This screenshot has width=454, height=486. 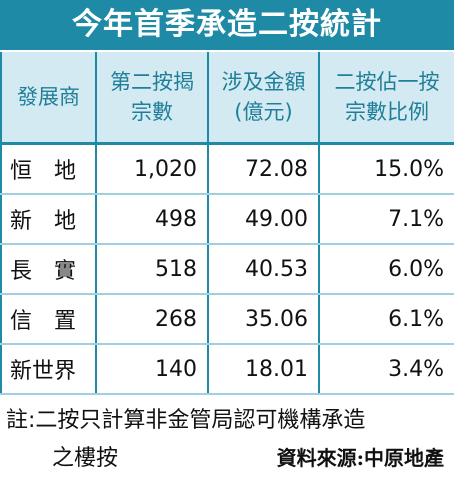 What do you see at coordinates (152, 112) in the screenshot?
I see `header-line: 宗數` at bounding box center [152, 112].